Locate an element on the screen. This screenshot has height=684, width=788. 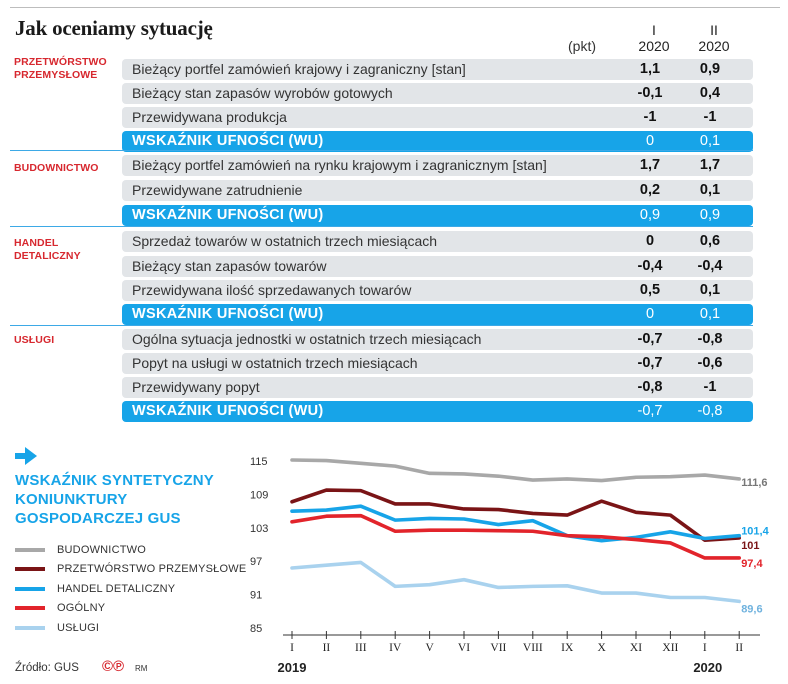
chart-title-line-3: GOSPODARCZEJ GUS is located at coordinates (98, 518).